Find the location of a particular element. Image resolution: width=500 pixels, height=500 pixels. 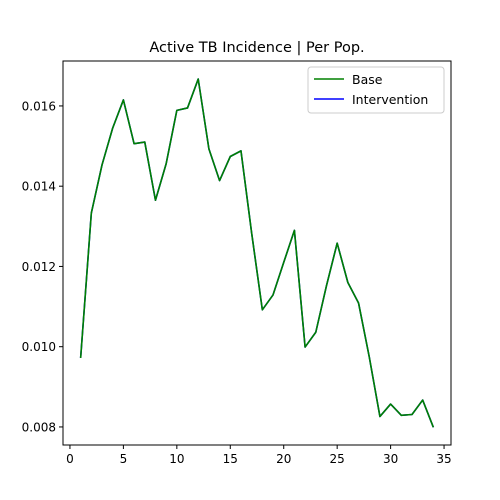

y-axis: 0.008 0.010 0.012 0.014 0.016 is located at coordinates (42, 266).